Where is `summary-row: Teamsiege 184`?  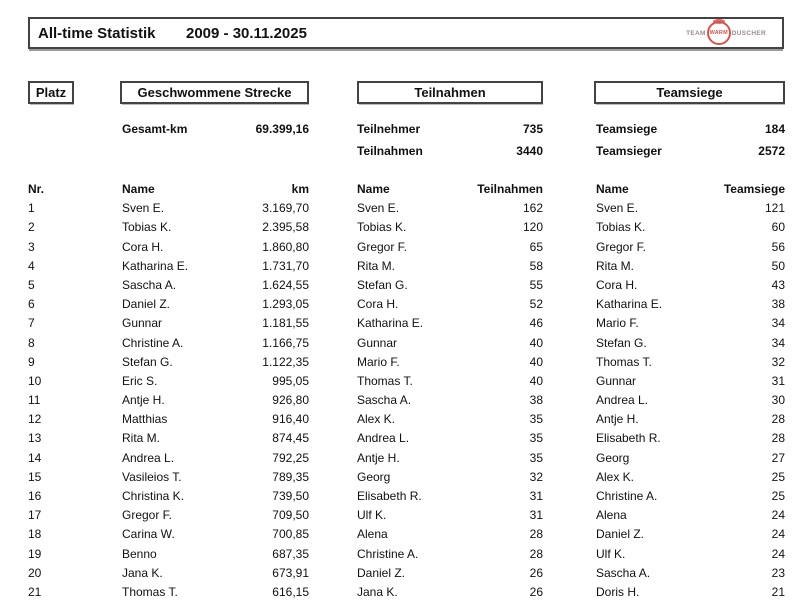 summary-row: Teamsiege 184 is located at coordinates (690, 133).